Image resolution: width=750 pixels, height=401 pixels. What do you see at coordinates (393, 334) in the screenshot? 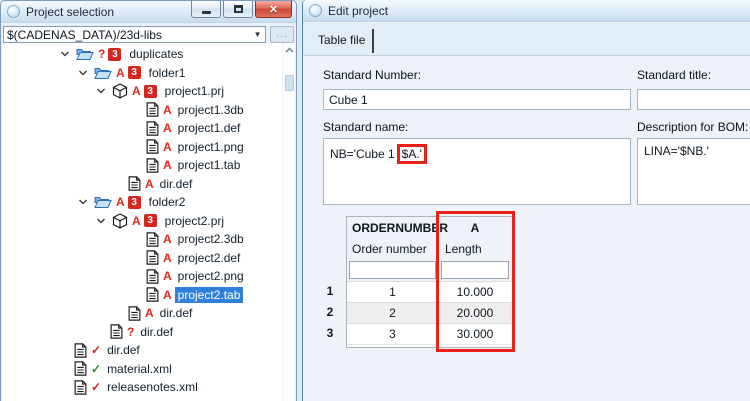
I see `table-cell: 3` at bounding box center [393, 334].